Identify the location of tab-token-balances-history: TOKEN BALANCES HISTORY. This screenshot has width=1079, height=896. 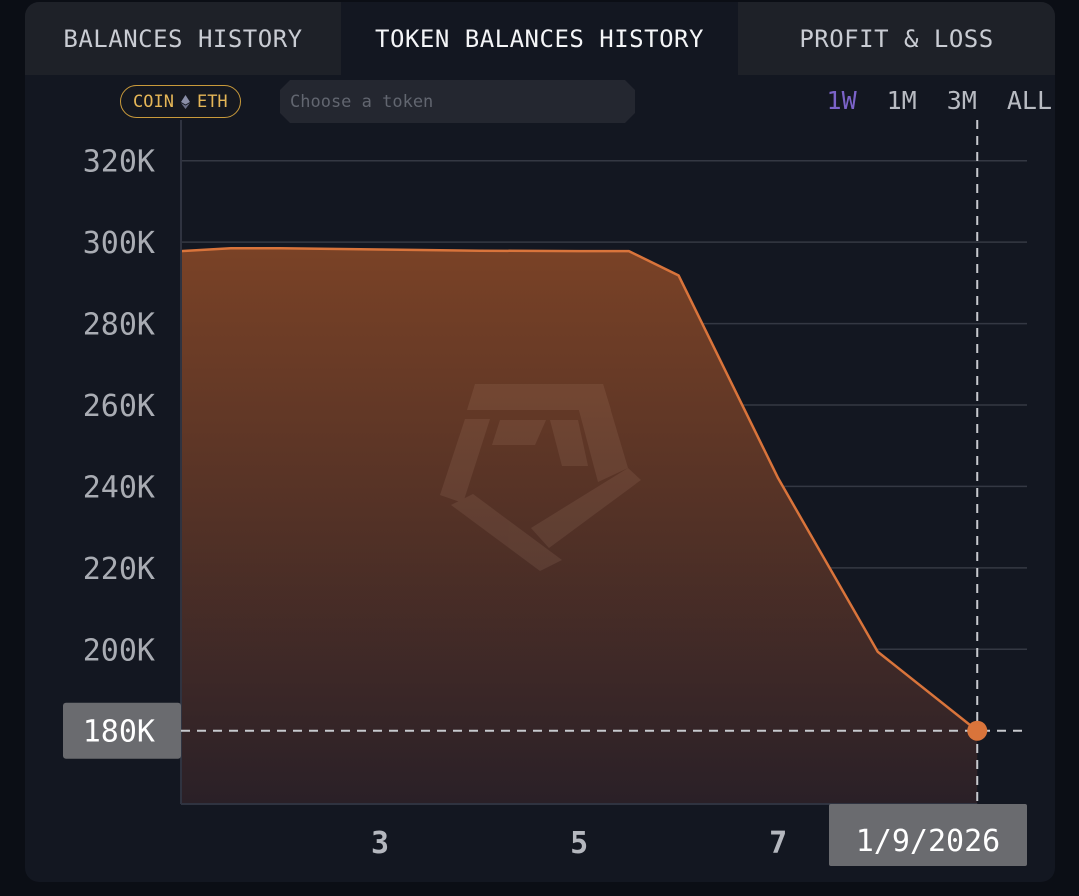
(539, 38).